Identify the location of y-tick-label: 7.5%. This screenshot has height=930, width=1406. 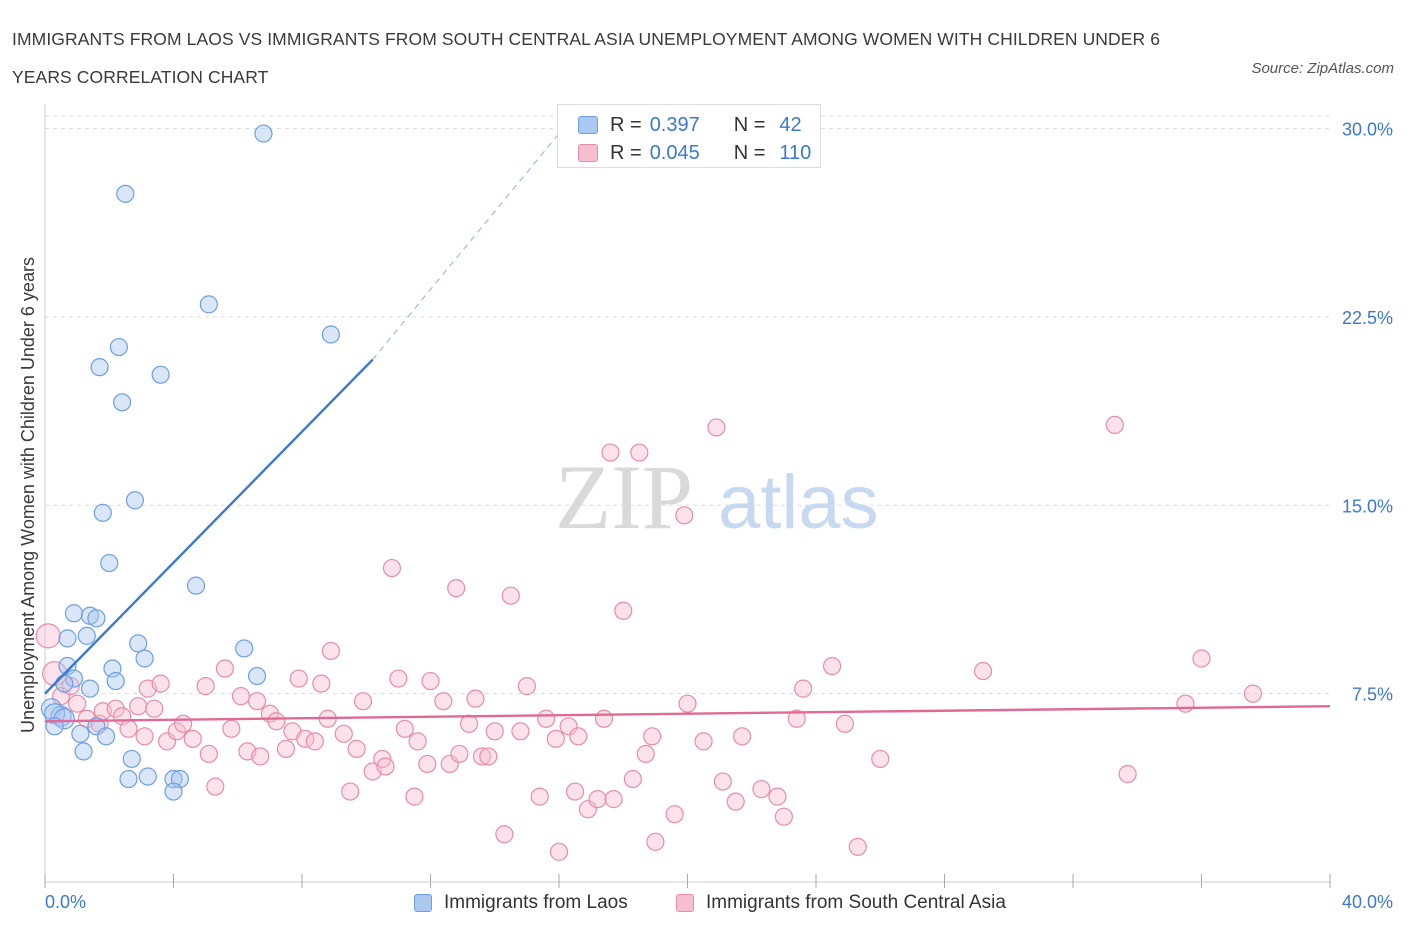
(1372, 695).